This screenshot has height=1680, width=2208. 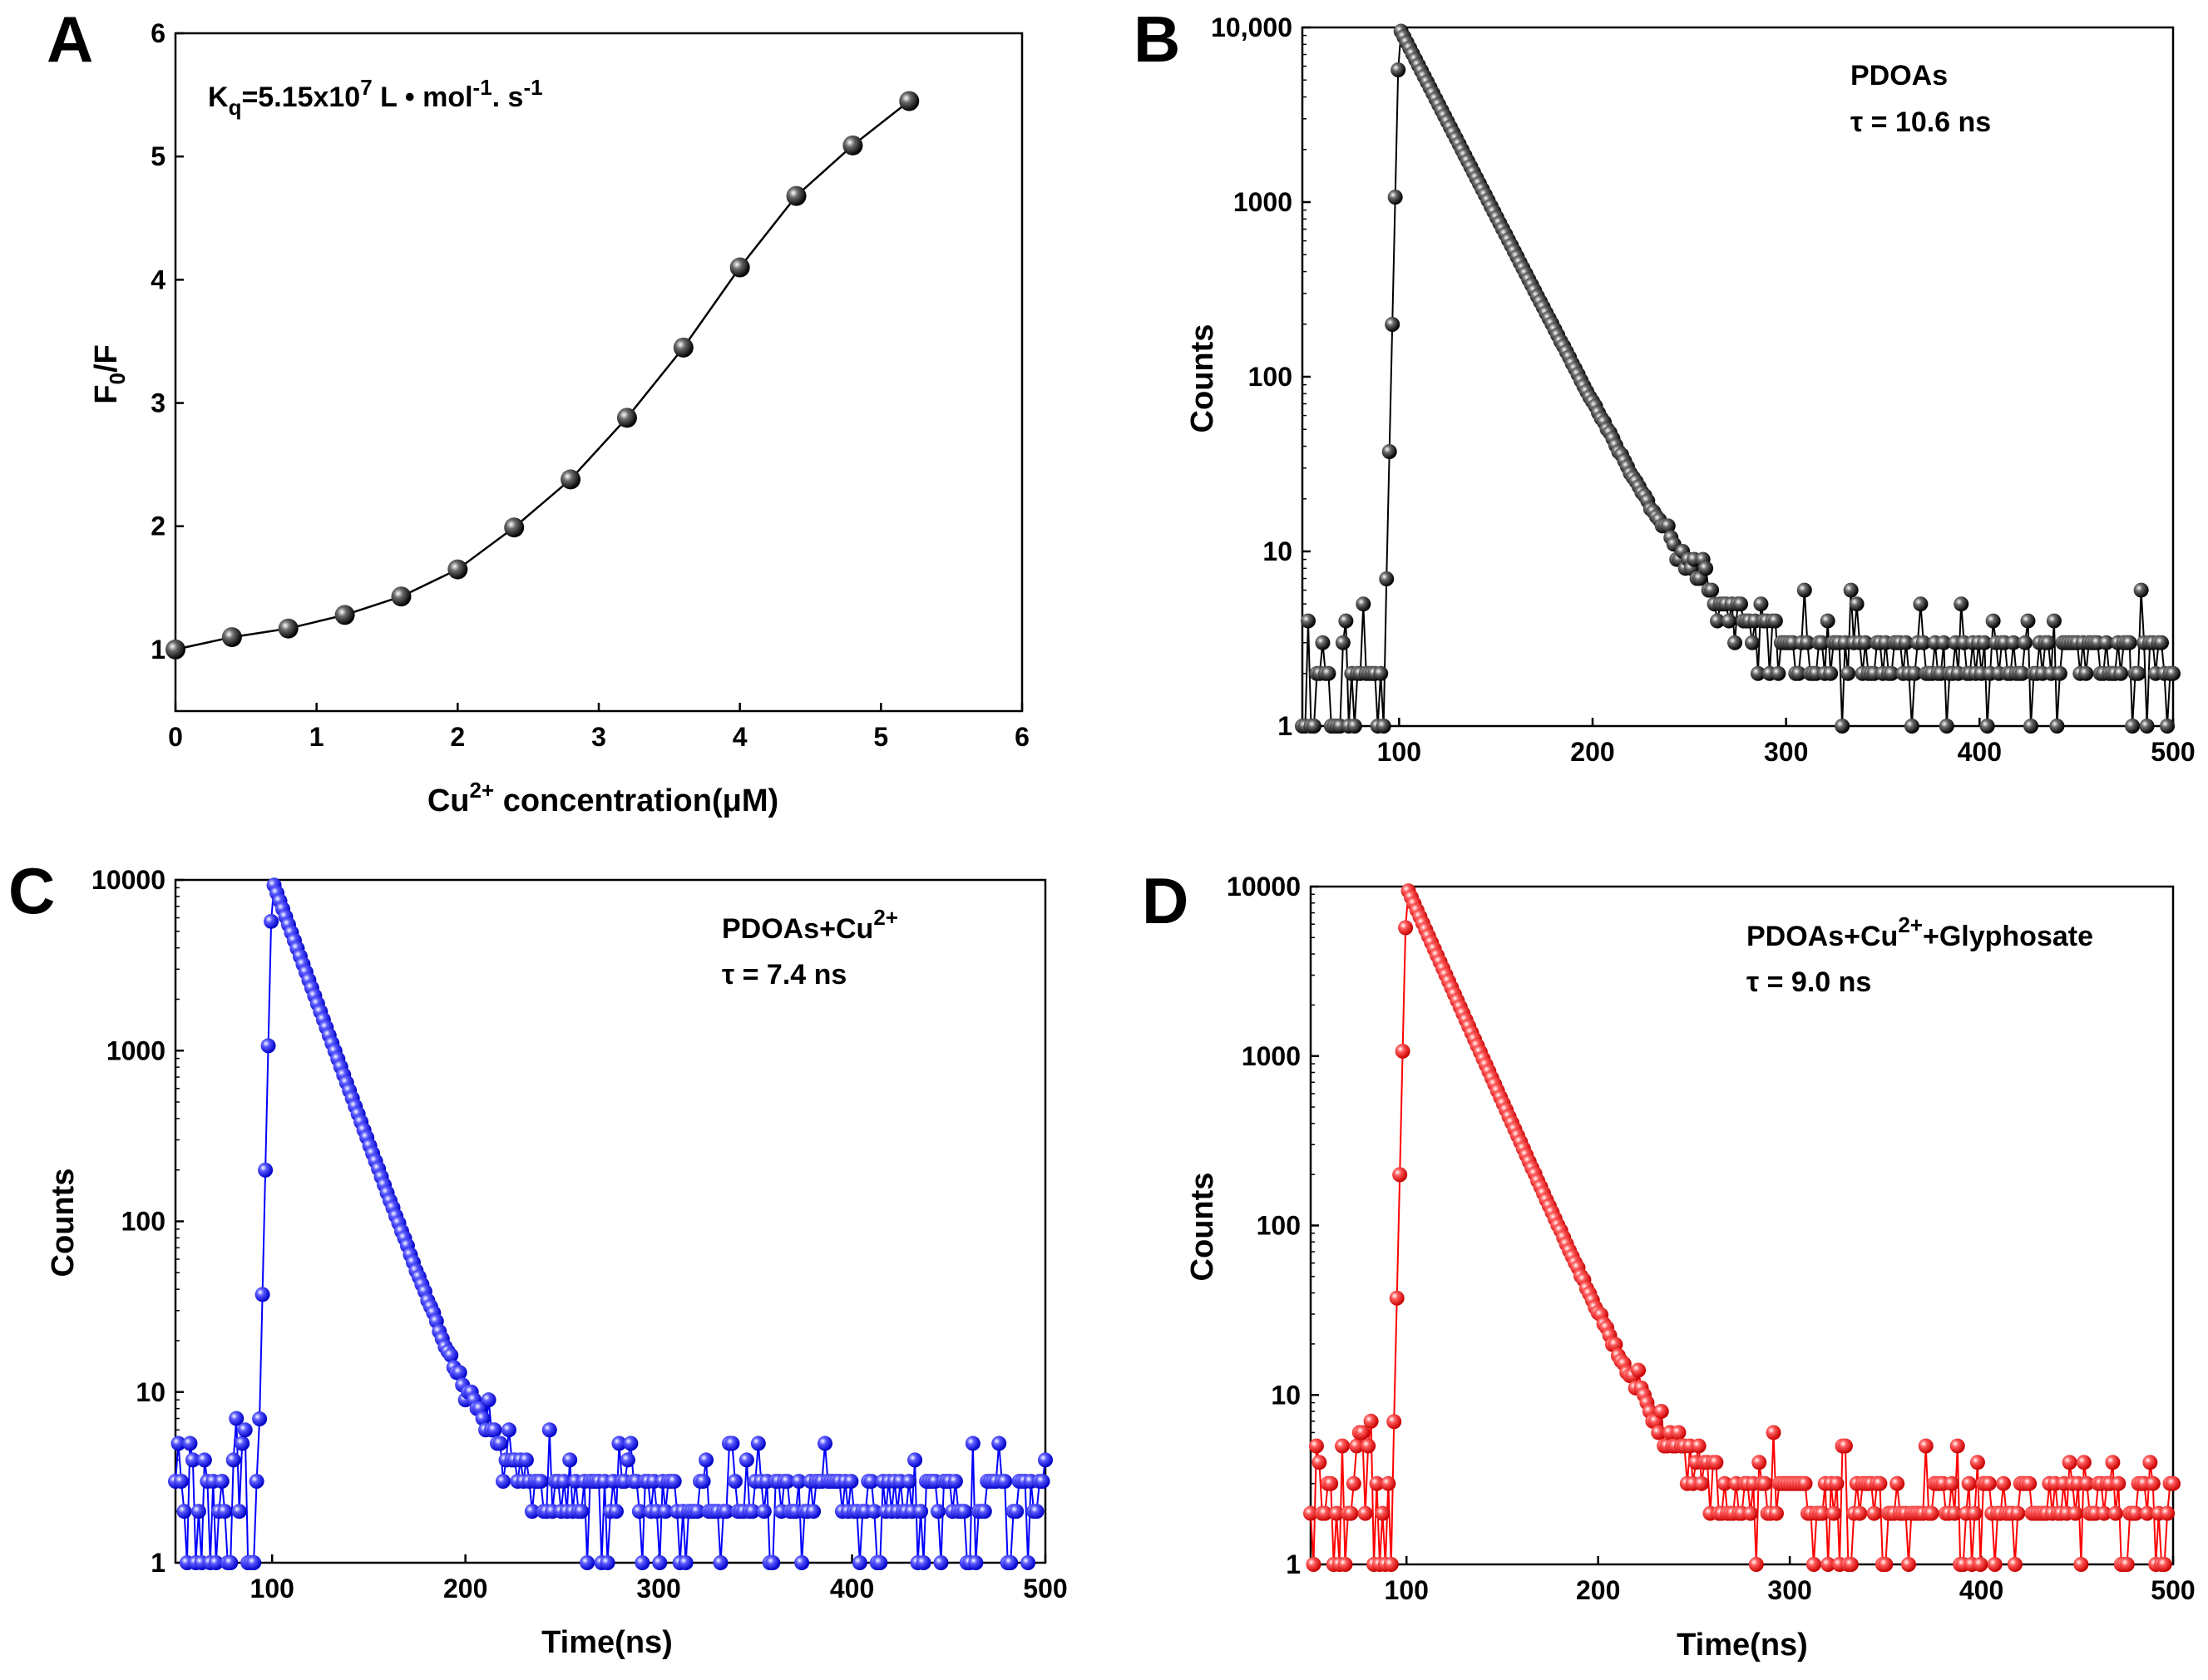 I want to click on annotation-d-line1: PDOAs+Cu2++Glyphosate, so click(x=1919, y=932).